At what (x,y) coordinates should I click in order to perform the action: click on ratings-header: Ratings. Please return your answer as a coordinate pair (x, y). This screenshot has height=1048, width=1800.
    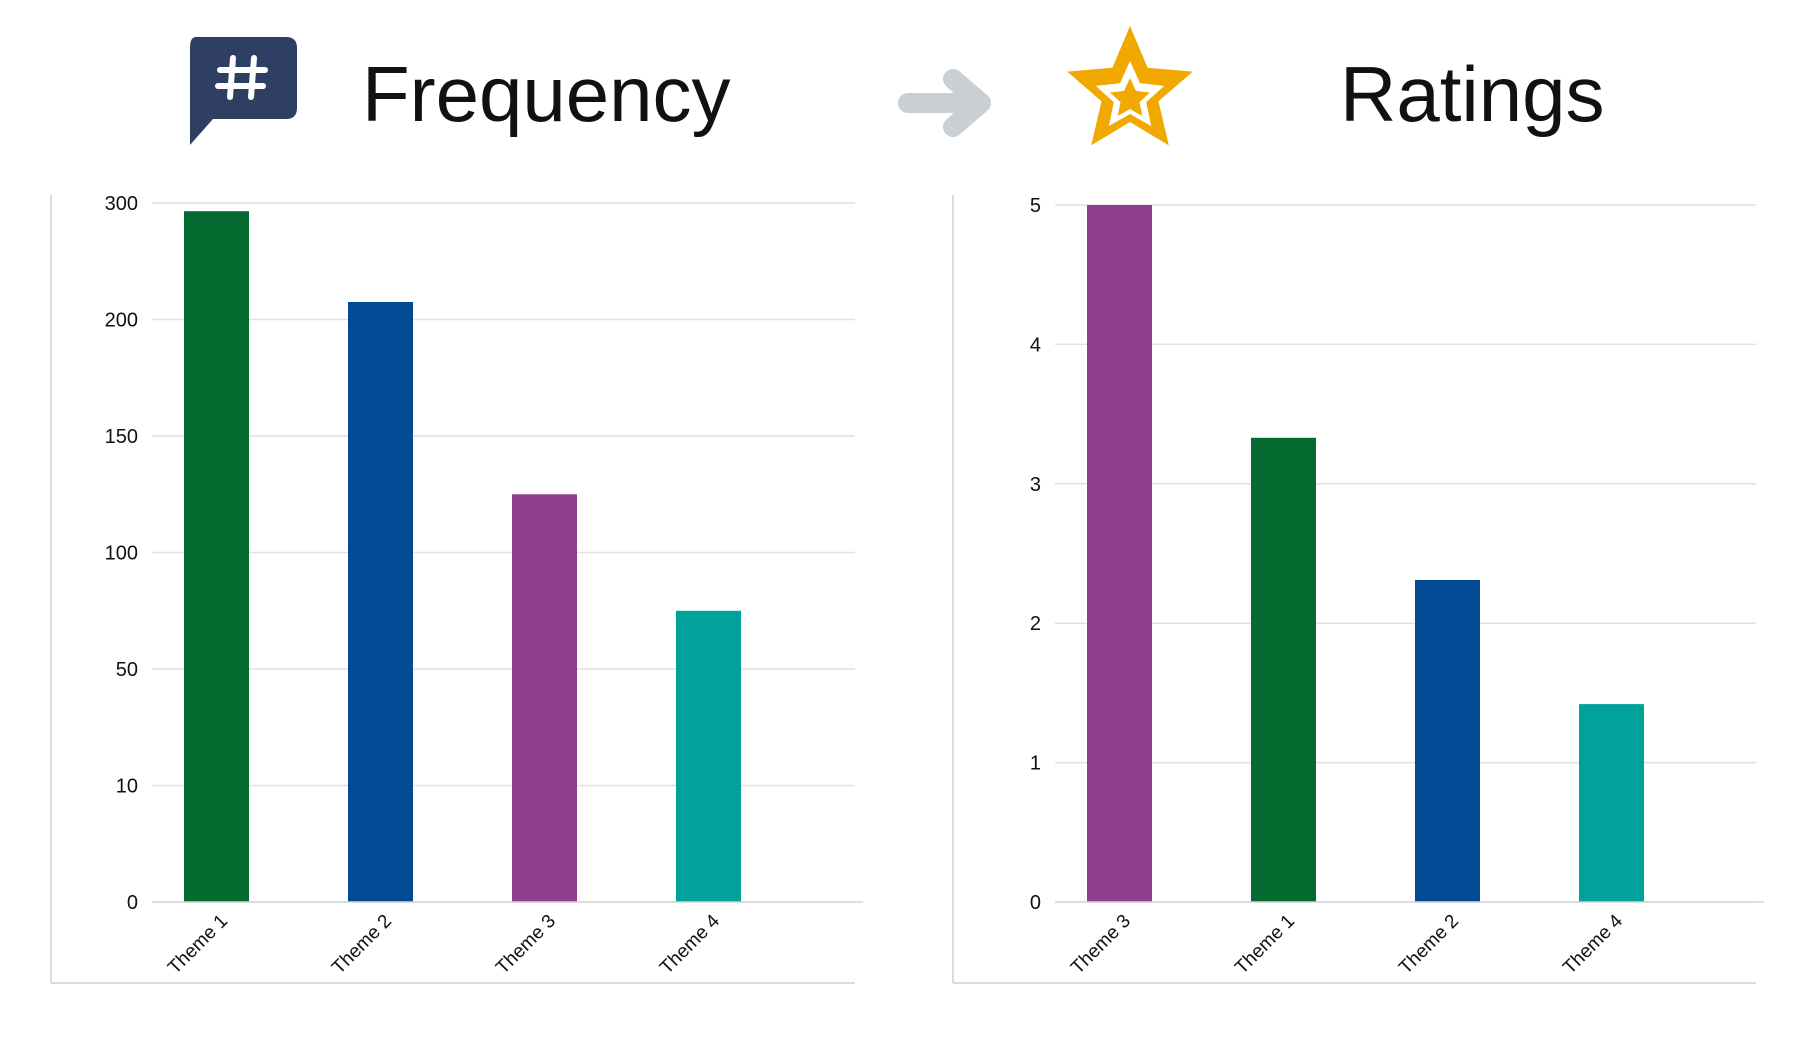
    Looking at the image, I should click on (1335, 86).